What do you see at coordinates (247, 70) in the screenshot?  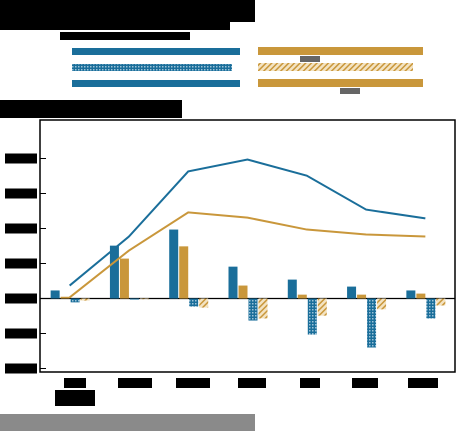 I see `legend` at bounding box center [247, 70].